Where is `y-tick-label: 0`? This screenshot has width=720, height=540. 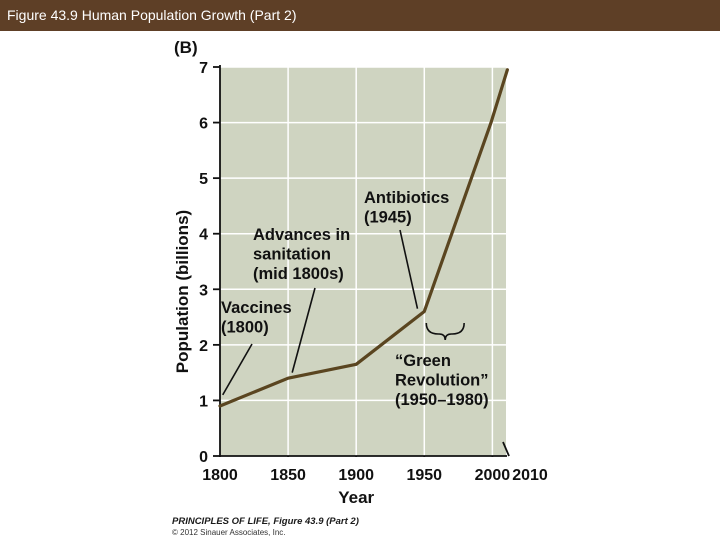 y-tick-label: 0 is located at coordinates (203, 457).